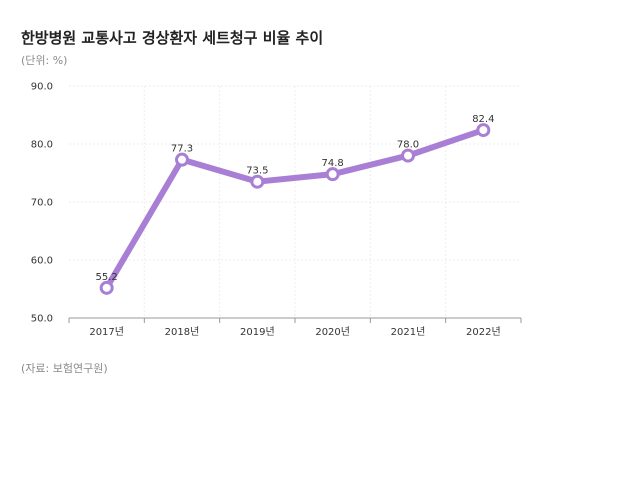  I want to click on x-tick-label: 2018년, so click(182, 332).